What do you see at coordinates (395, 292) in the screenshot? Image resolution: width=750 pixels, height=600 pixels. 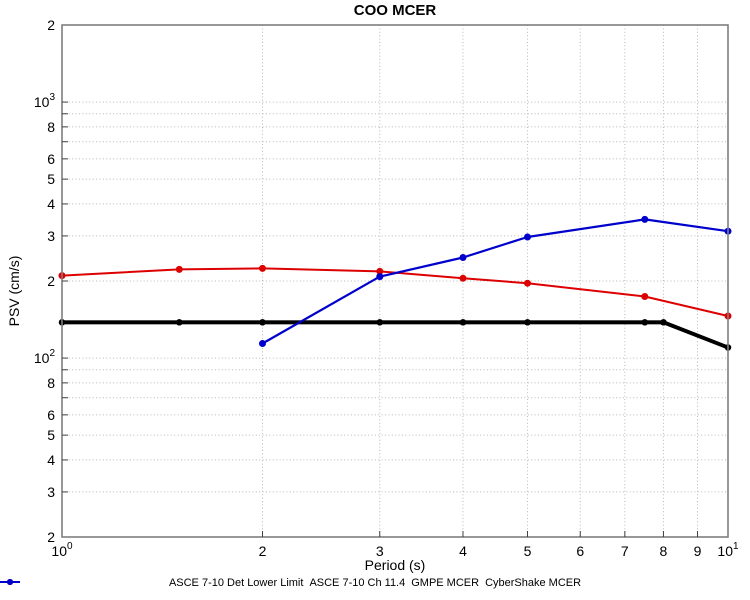 I see `series-gmpe-mcer` at bounding box center [395, 292].